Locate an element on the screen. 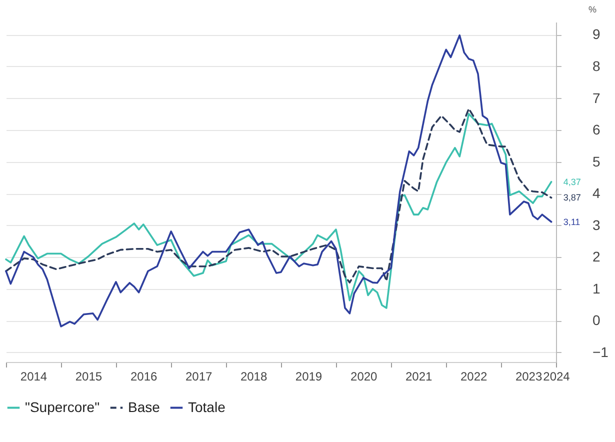 The image size is (615, 442). y-tick-label: 2 is located at coordinates (596, 256).